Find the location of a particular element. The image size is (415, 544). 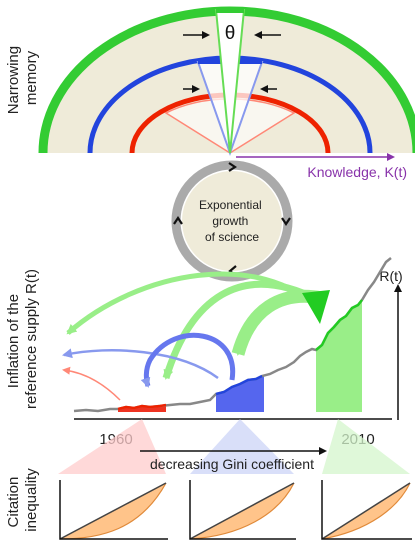

blue-segment is located at coordinates (239, 385).